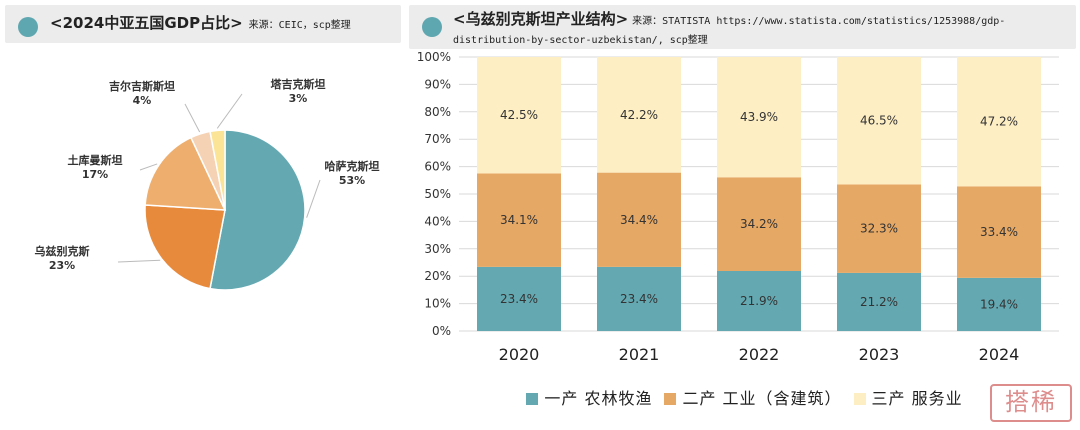  I want to click on bar-data-label: 21.9%, so click(759, 301).